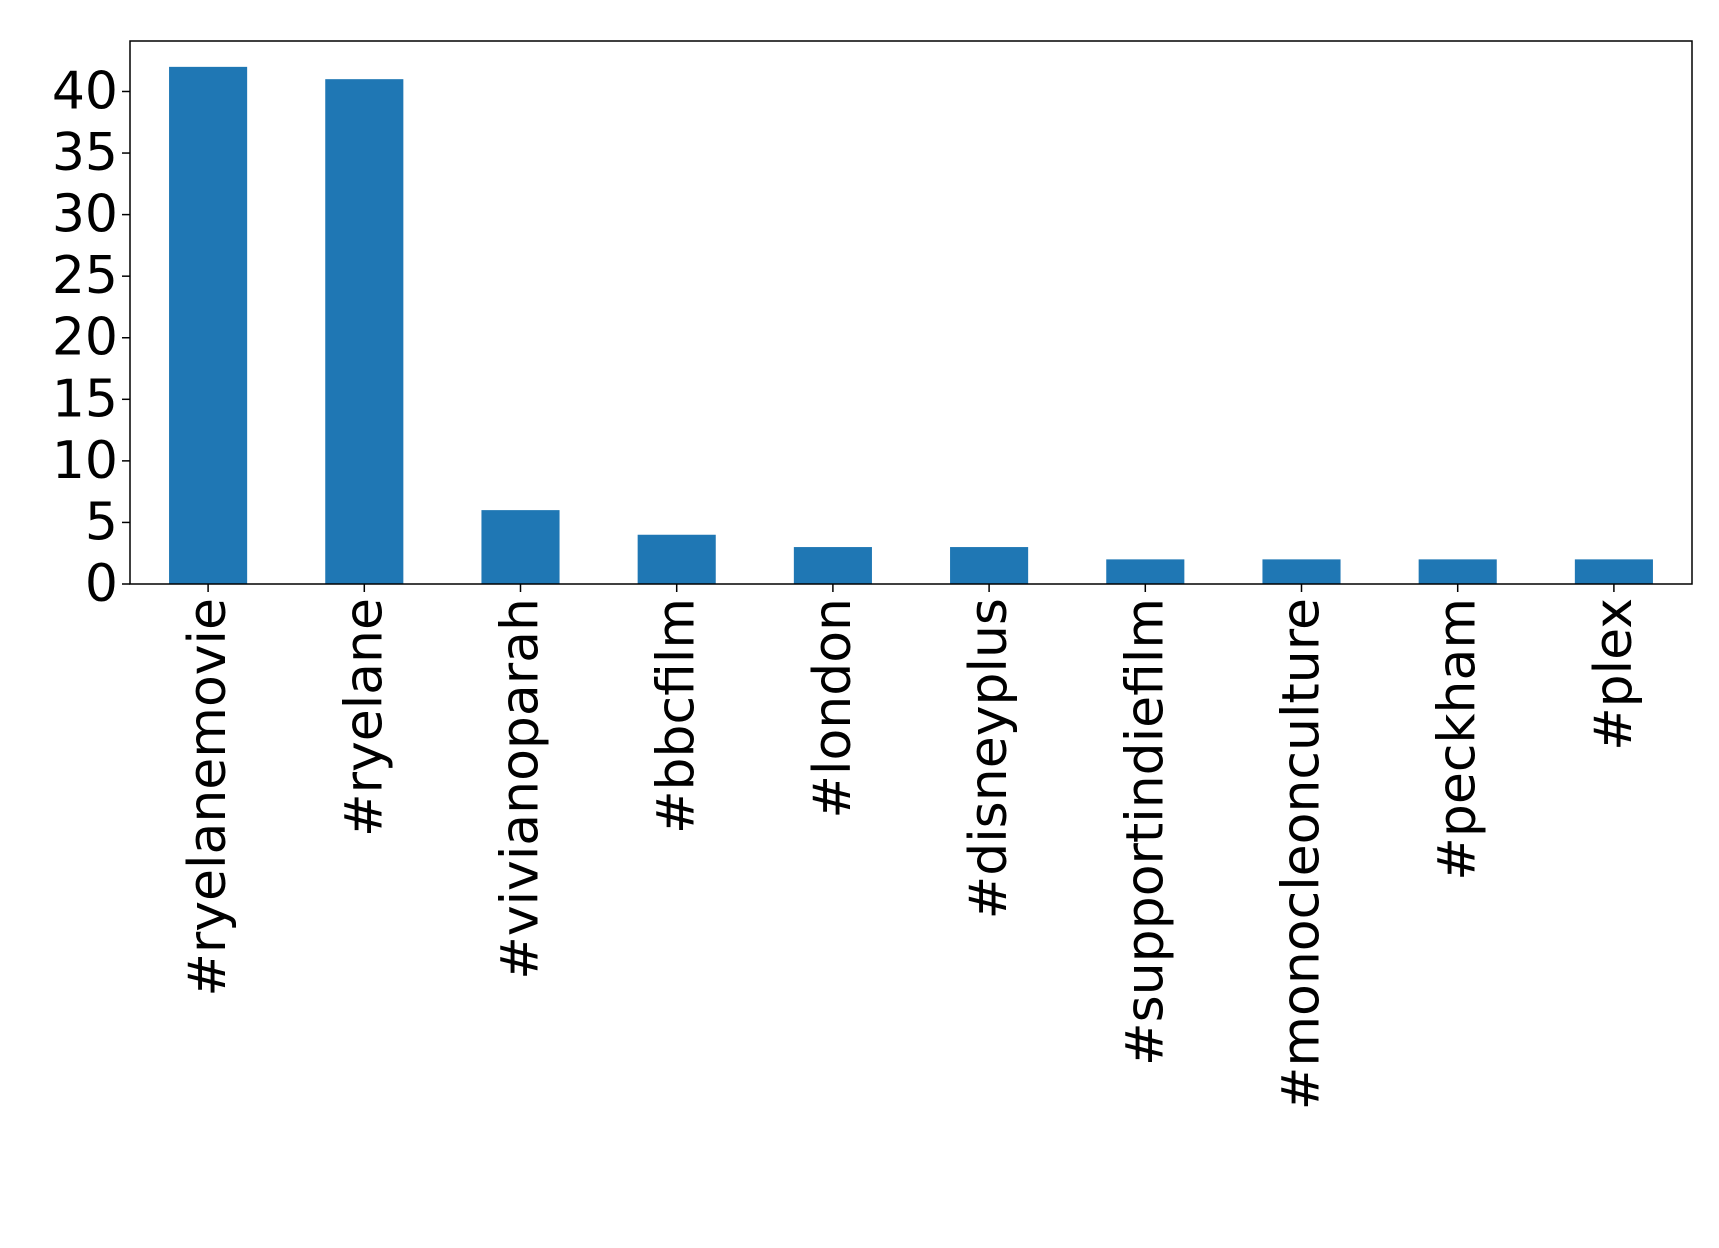  What do you see at coordinates (101, 584) in the screenshot?
I see `y-tick-label: 0` at bounding box center [101, 584].